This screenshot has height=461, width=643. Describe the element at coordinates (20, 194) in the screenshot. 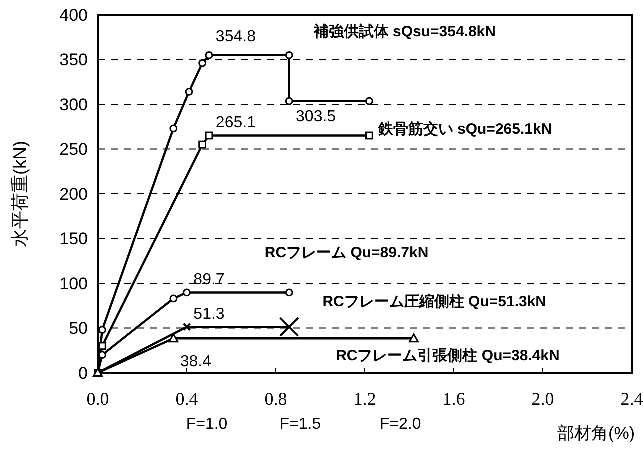

I see `y-axis-title: 水平荷重(kN)` at that location.